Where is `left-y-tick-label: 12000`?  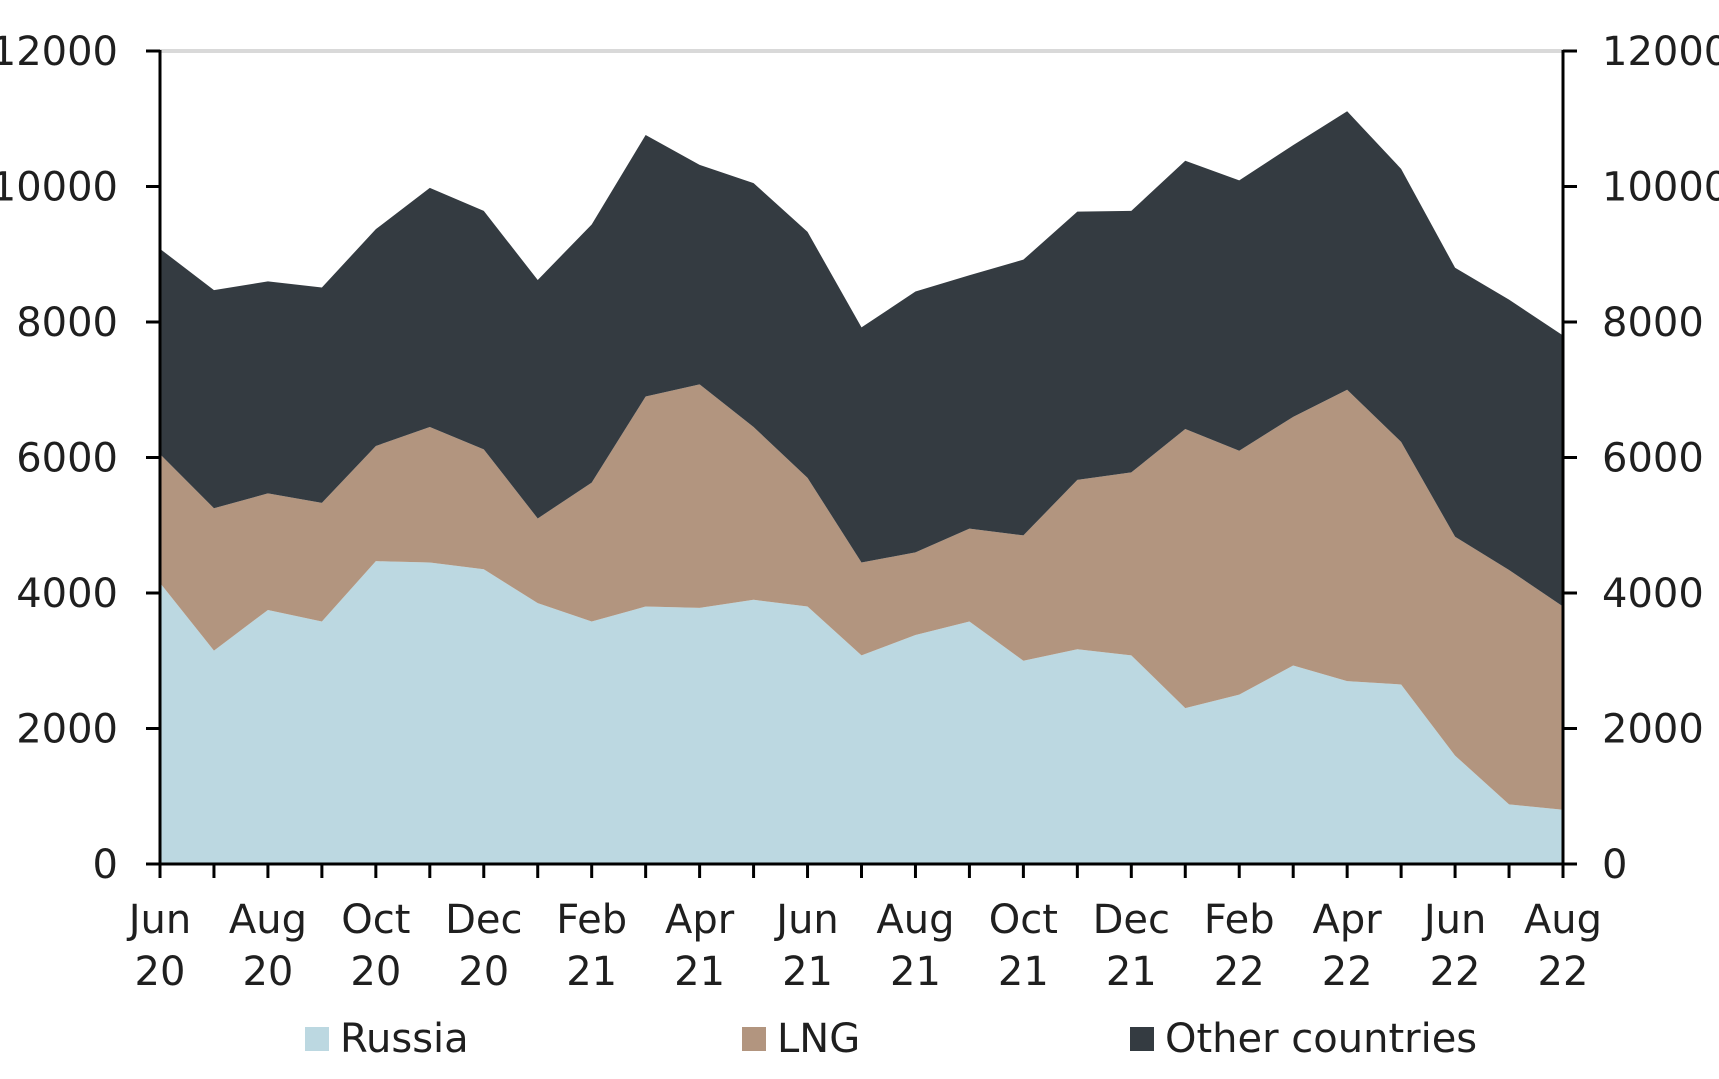
left-y-tick-label: 12000 is located at coordinates (59, 52).